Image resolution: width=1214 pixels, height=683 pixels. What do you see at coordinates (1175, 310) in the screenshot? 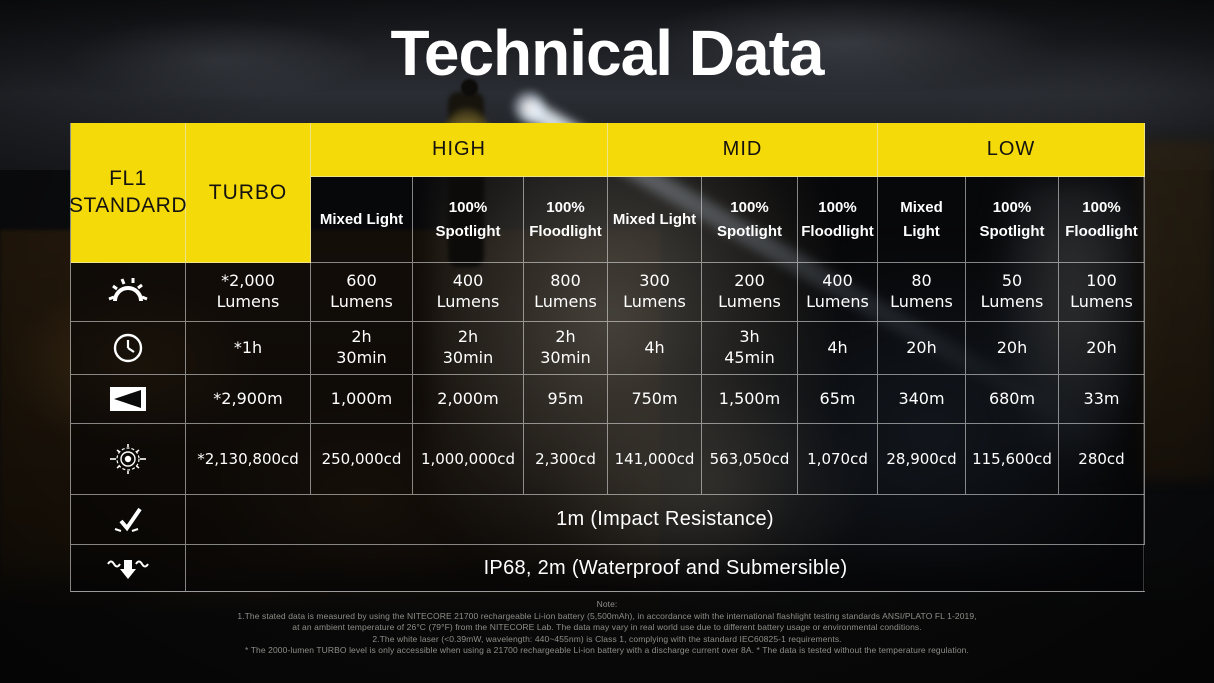
I see `cliff-edge-right` at bounding box center [1175, 310].